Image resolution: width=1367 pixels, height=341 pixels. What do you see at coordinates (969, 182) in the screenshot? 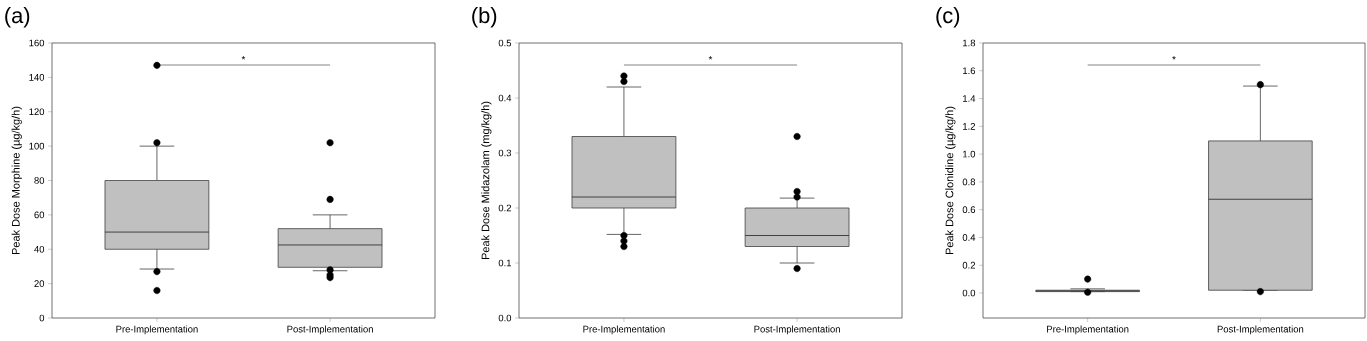
I see `y-tick-label: 0.8` at bounding box center [969, 182].